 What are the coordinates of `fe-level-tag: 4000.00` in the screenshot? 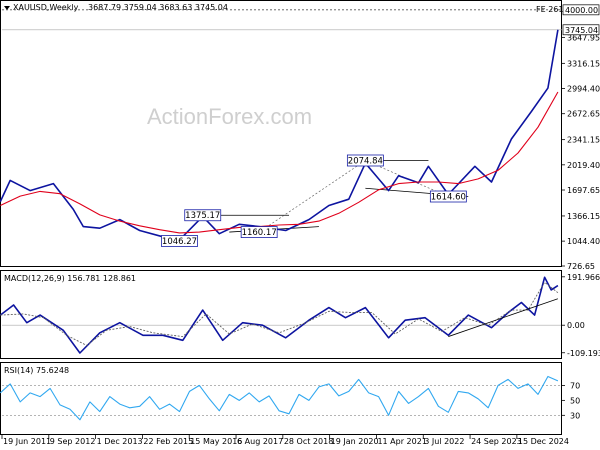 It's located at (581, 10).